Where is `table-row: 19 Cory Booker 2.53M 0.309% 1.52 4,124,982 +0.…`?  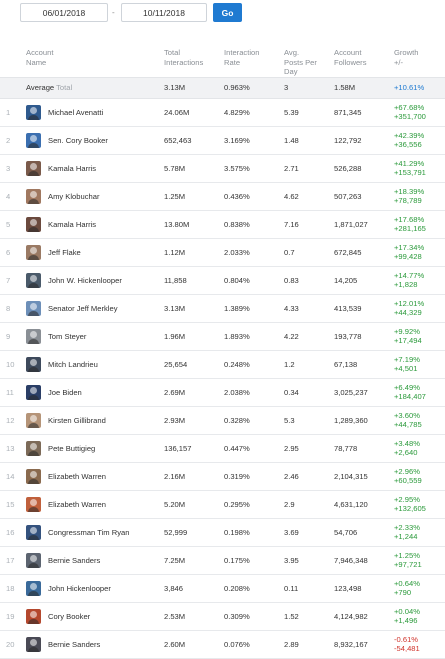 table-row: 19 Cory Booker 2.53M 0.309% 1.52 4,124,982 +0.… is located at coordinates (222, 616).